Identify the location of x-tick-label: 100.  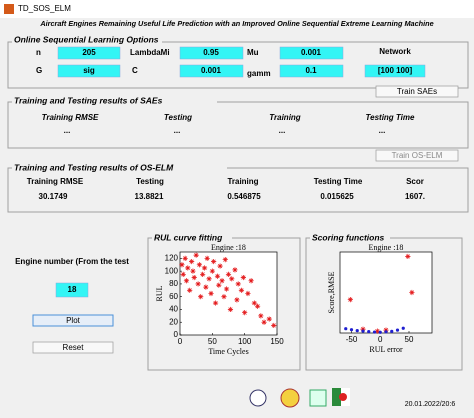
(245, 341).